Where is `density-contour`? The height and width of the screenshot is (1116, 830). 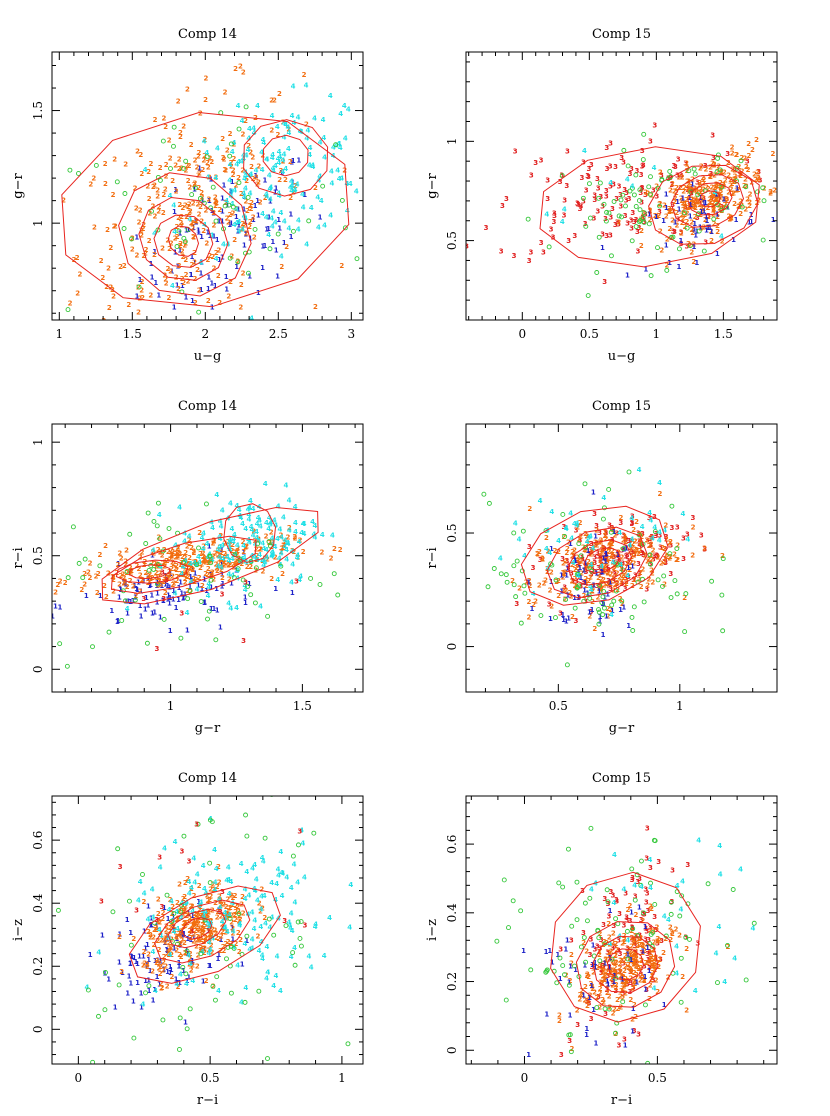
density-contour is located at coordinates (597, 562).